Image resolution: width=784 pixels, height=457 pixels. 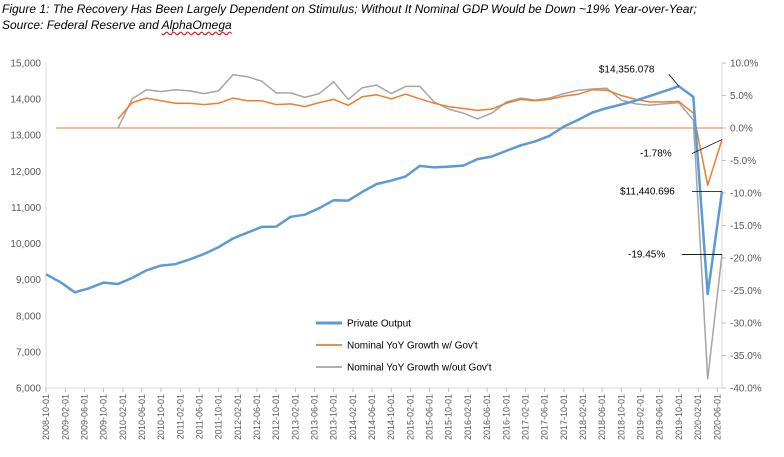 I want to click on y-right-tick-label: -10.0%, so click(x=746, y=194).